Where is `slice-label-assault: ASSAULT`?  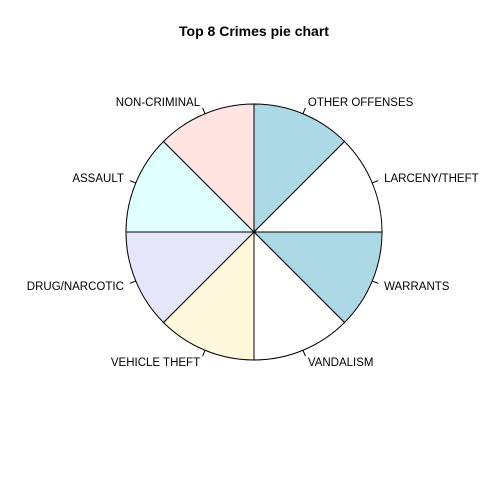
slice-label-assault: ASSAULT is located at coordinates (98, 179).